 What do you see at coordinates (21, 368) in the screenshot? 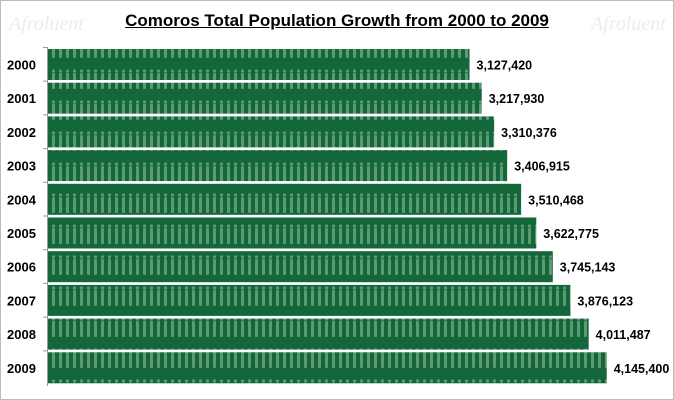
I see `y-tick-label: 2009` at bounding box center [21, 368].